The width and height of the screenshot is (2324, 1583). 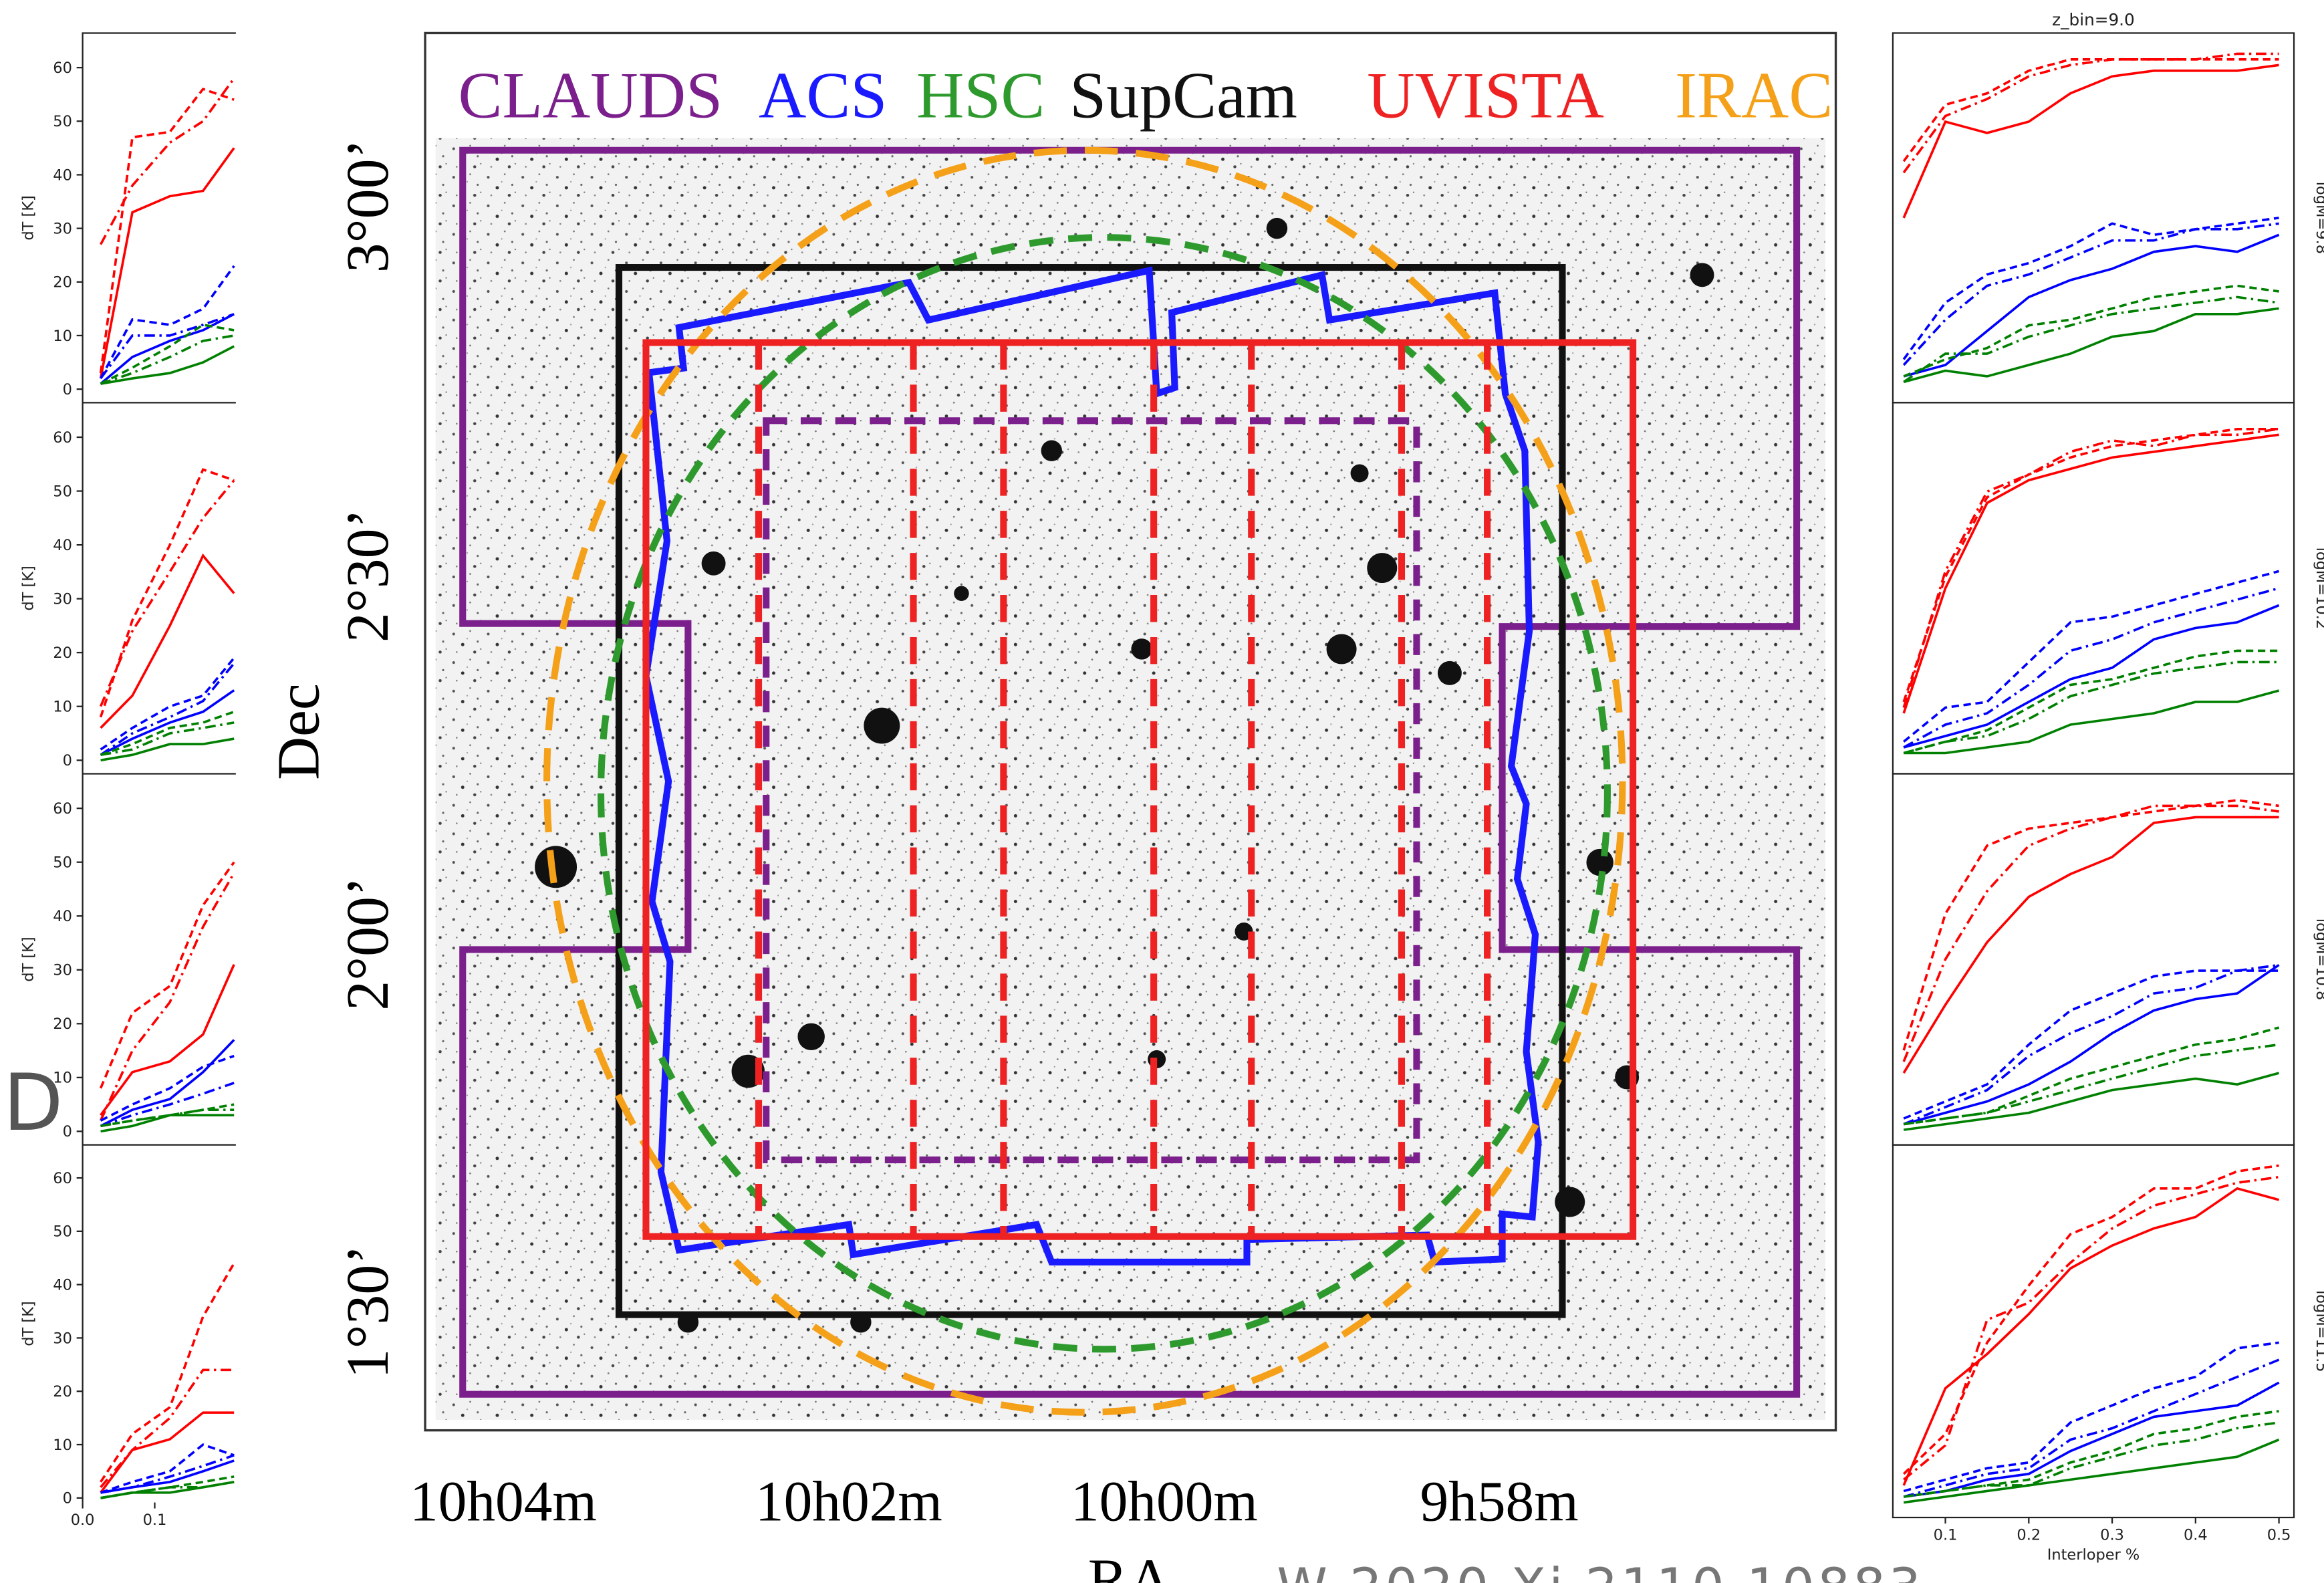 I want to click on x-tick-label: 0.2, so click(x=2029, y=1535).